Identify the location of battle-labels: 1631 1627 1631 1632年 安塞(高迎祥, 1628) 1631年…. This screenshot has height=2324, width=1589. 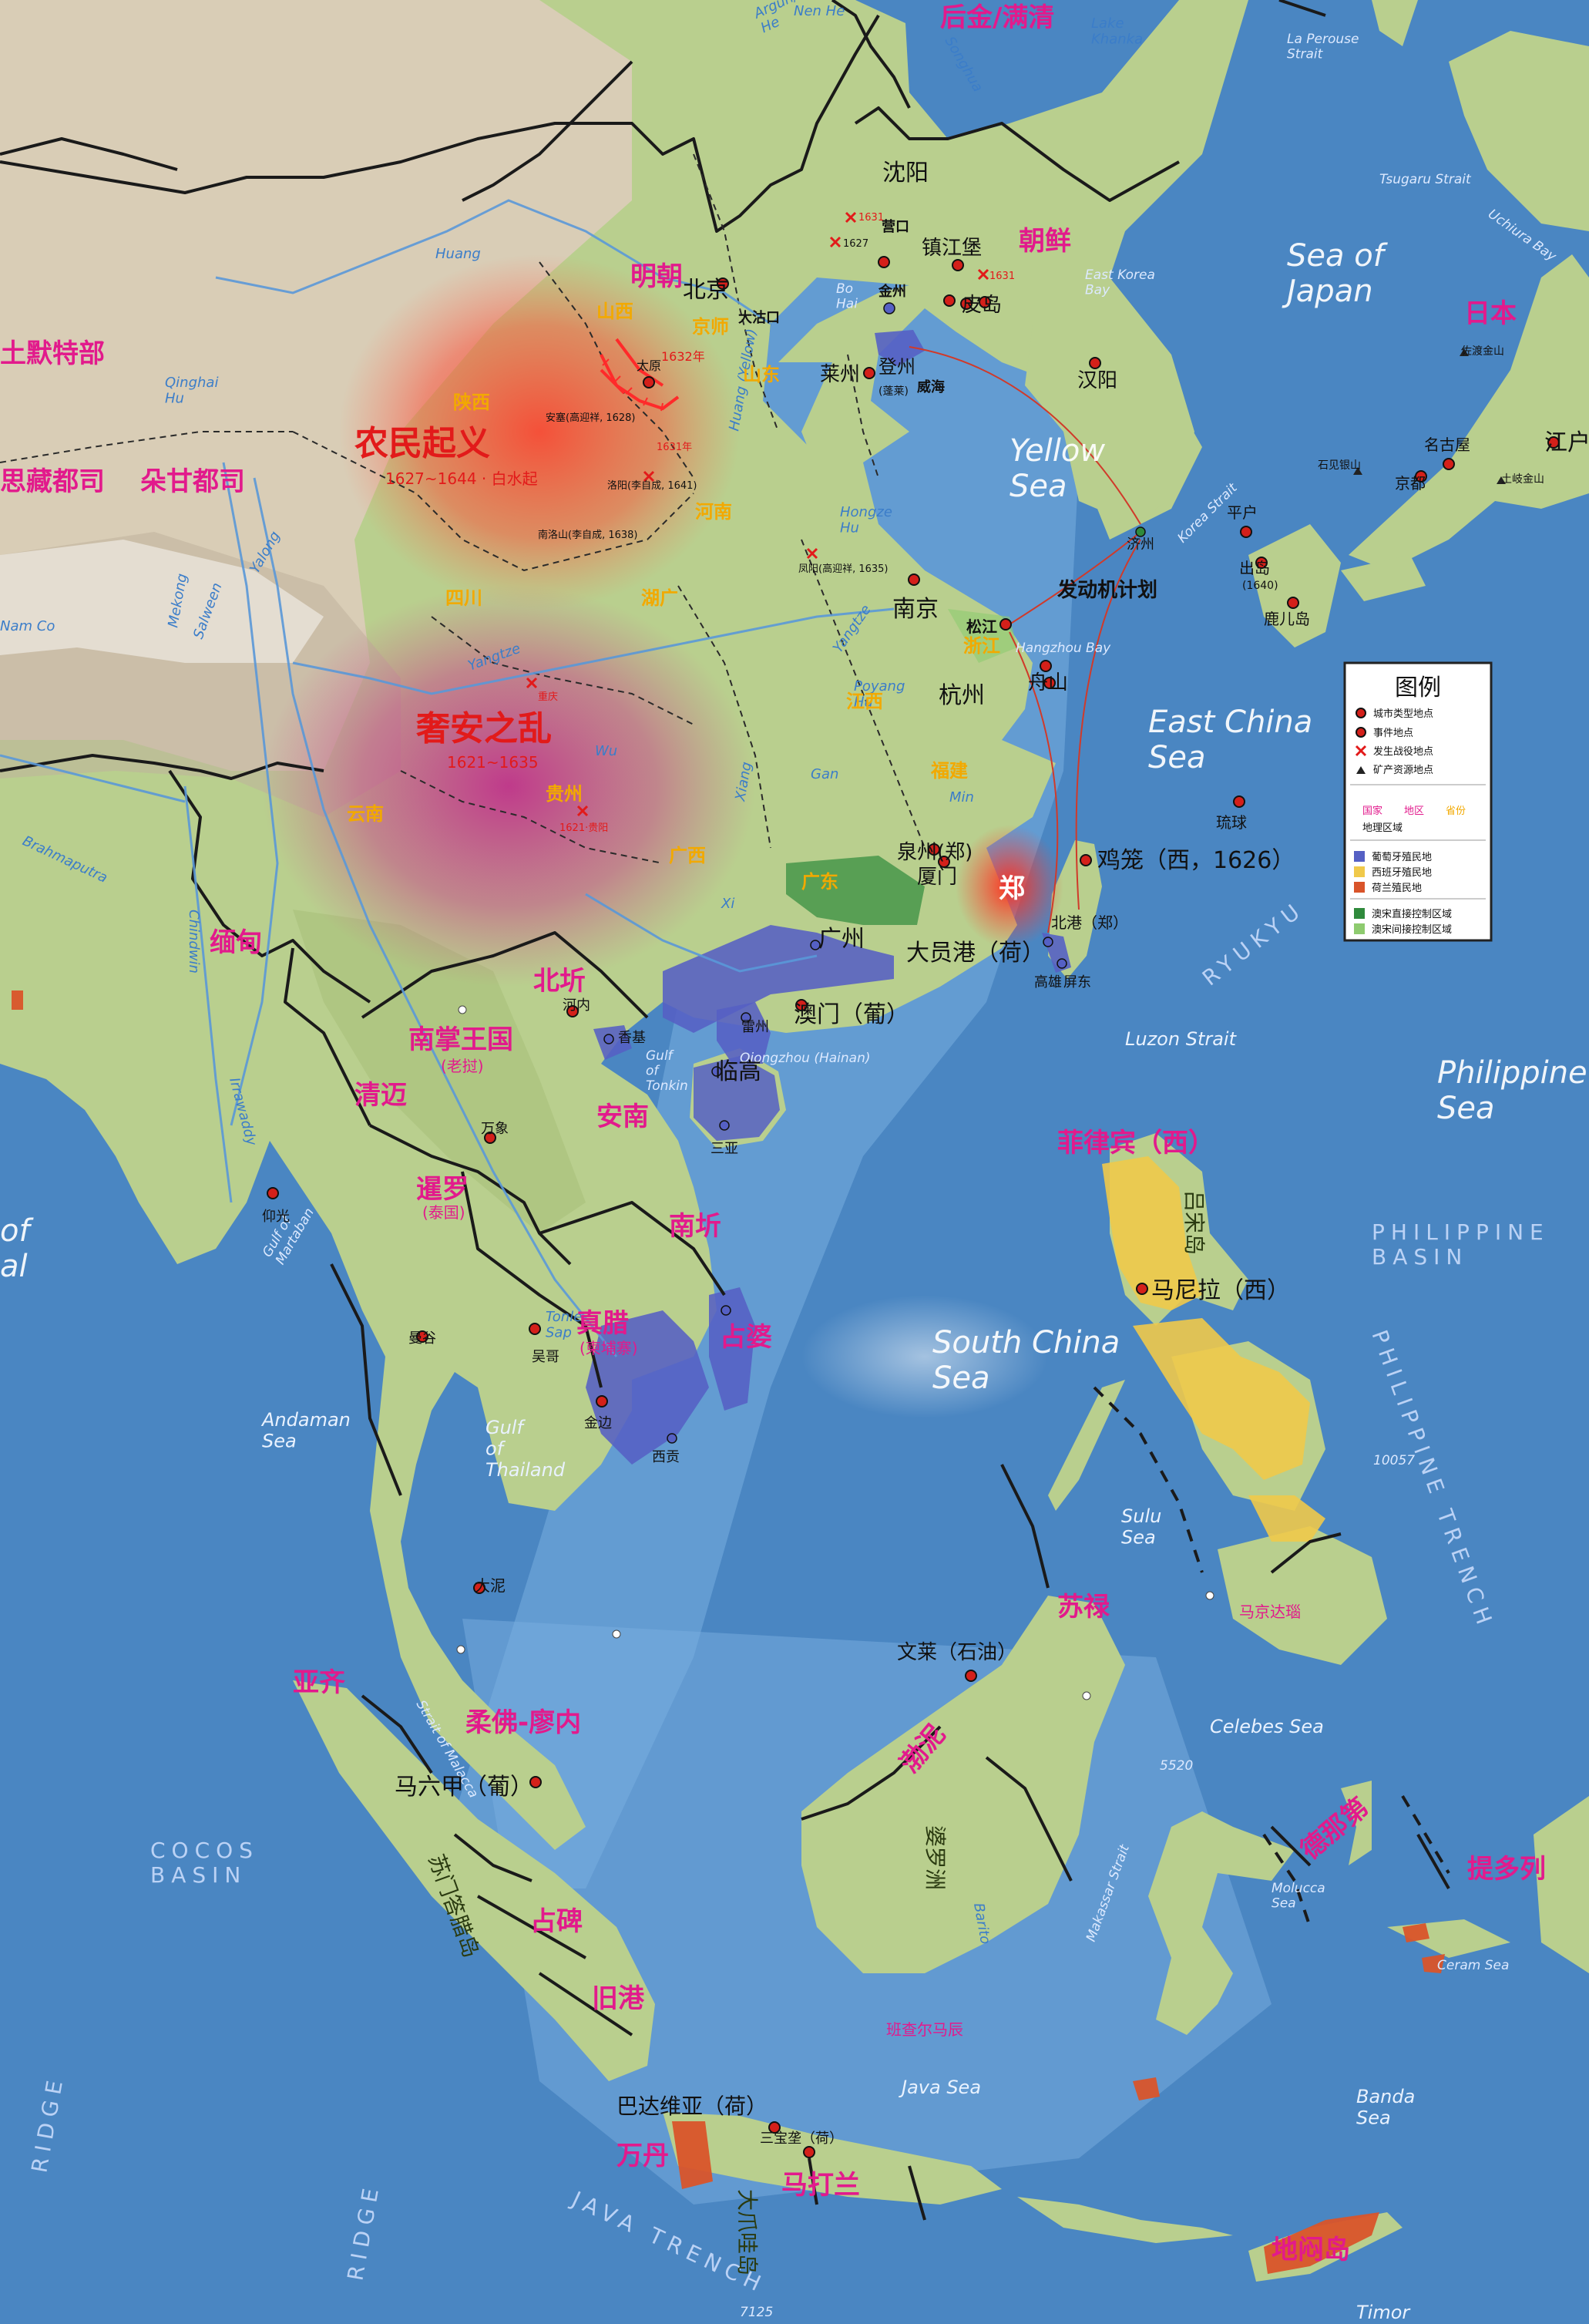
(776, 523).